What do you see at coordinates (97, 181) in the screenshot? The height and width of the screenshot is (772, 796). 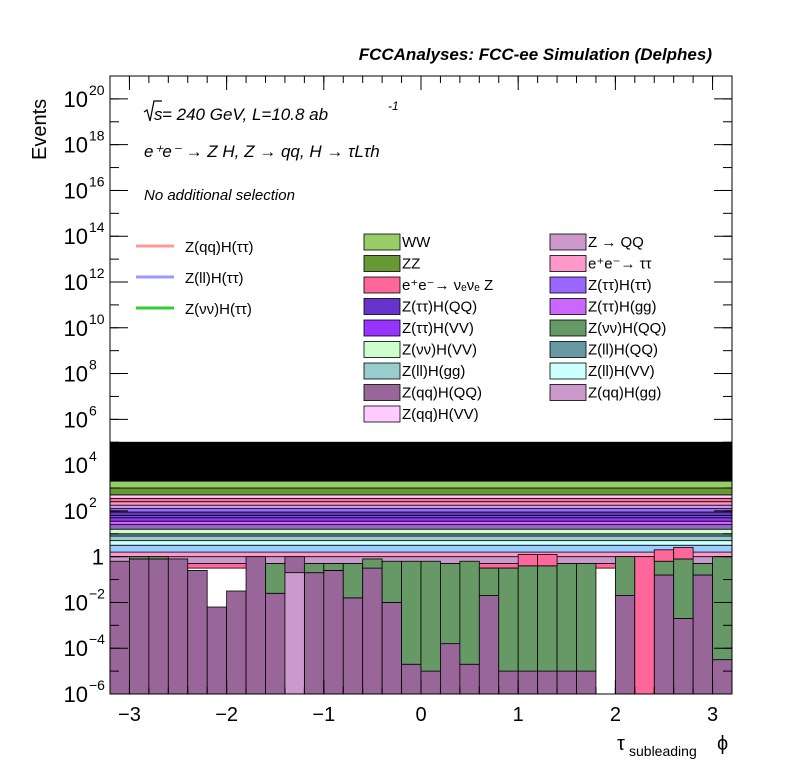 I see `y-tick-exponent: 16` at bounding box center [97, 181].